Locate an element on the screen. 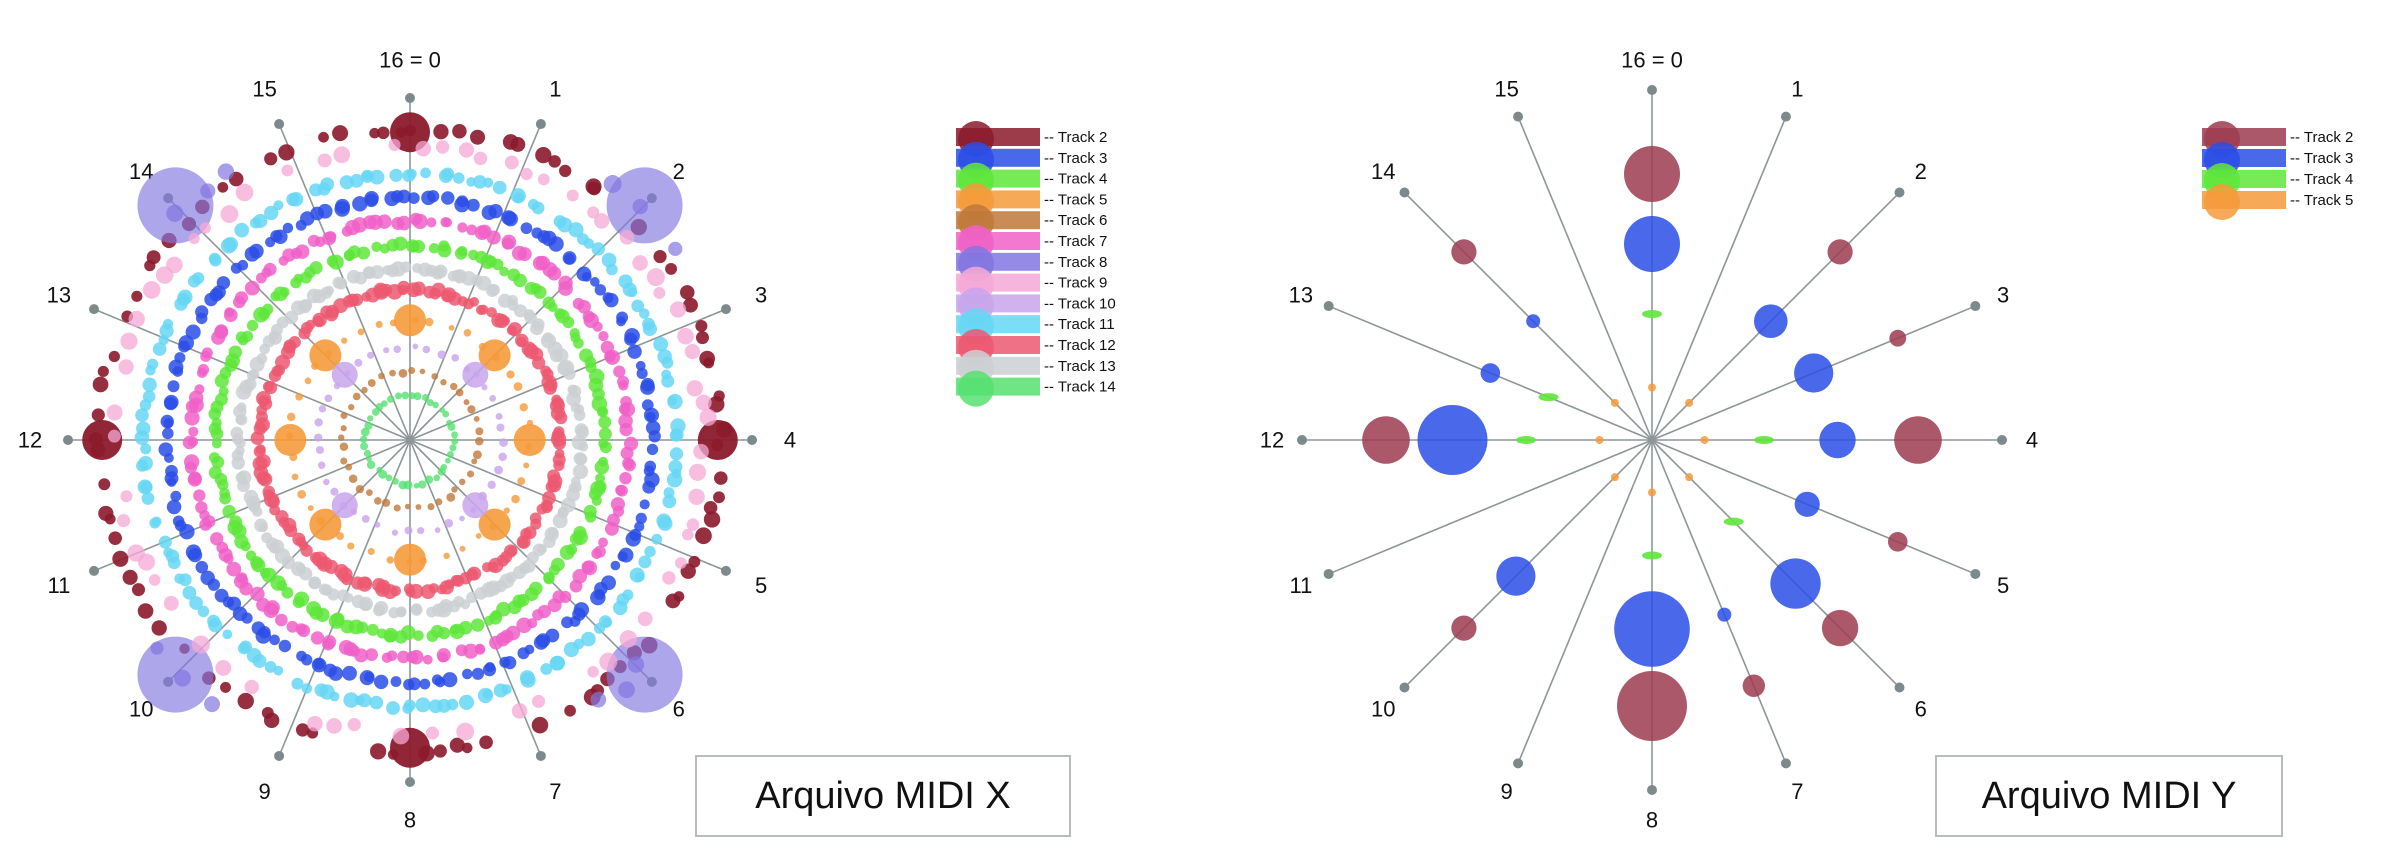 The image size is (2382, 866). spoke-label: 13 is located at coordinates (1301, 294).